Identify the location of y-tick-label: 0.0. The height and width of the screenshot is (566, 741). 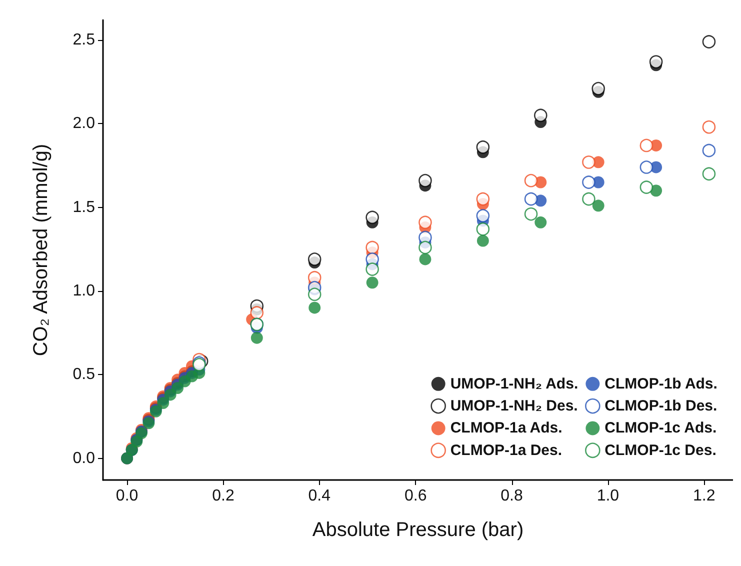
(84, 458).